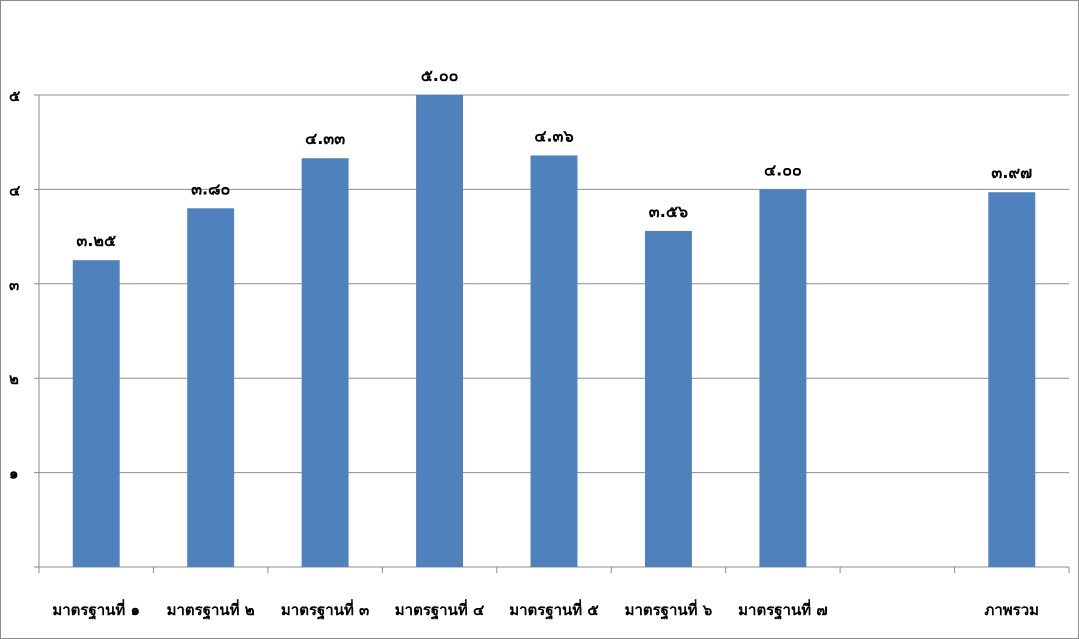  I want to click on data-label: ๓.๕๖, so click(668, 211).